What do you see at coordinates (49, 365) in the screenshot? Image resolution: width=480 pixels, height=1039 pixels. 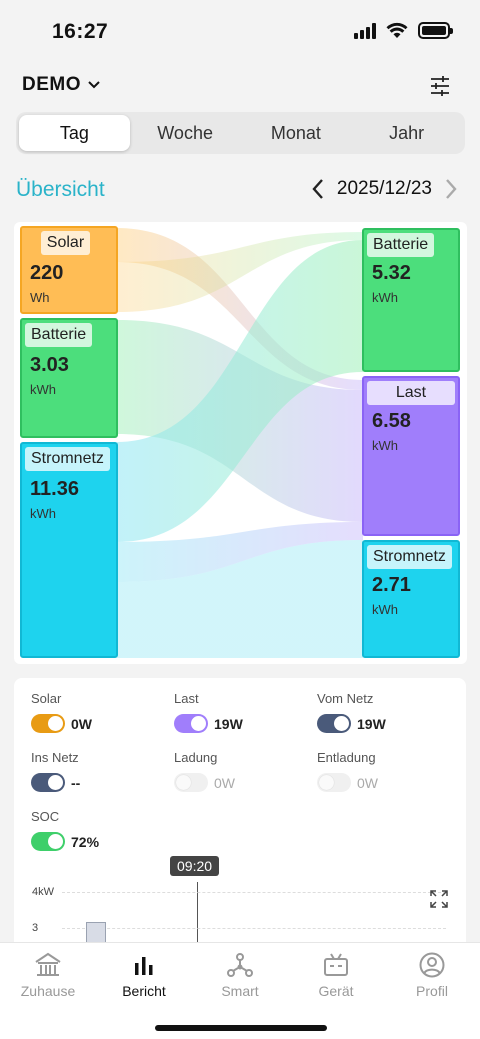 I see `node-value: 3.03` at bounding box center [49, 365].